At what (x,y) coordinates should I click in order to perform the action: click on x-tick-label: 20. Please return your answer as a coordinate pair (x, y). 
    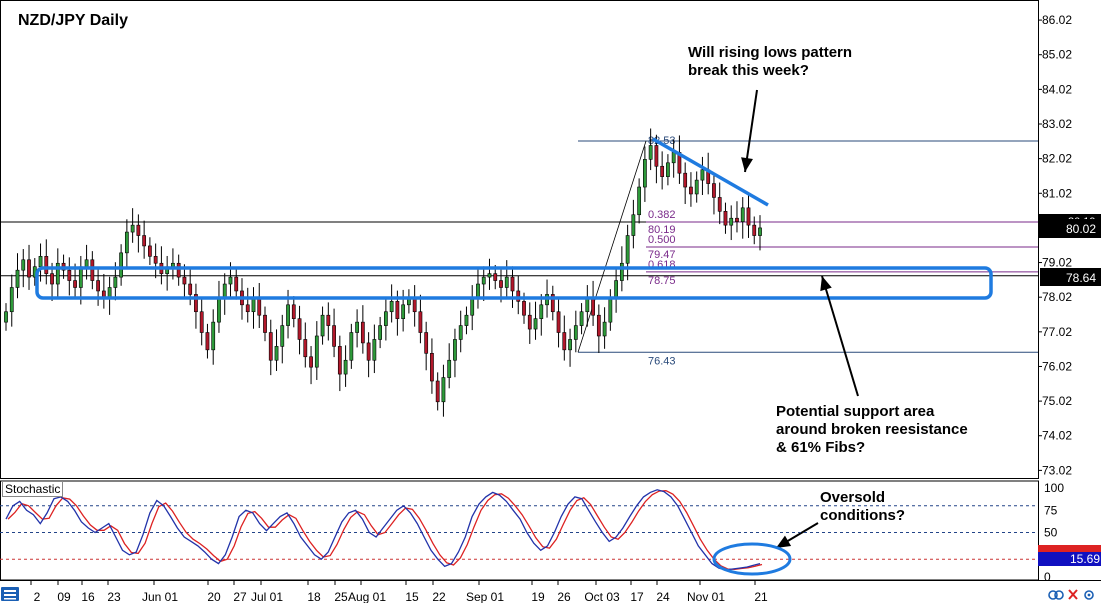
    Looking at the image, I should click on (214, 596).